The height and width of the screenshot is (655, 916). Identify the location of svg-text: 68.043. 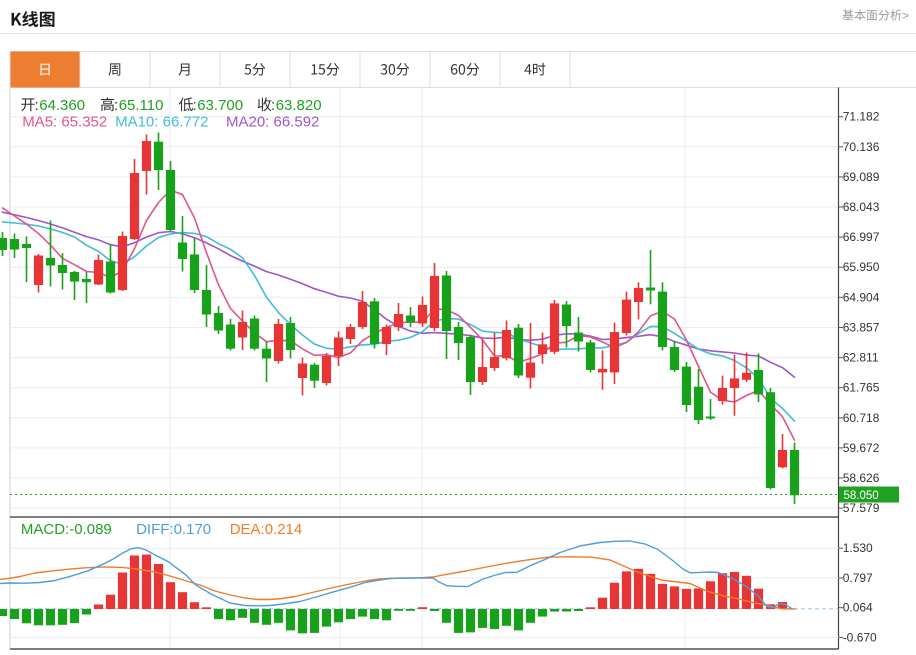
(861, 207).